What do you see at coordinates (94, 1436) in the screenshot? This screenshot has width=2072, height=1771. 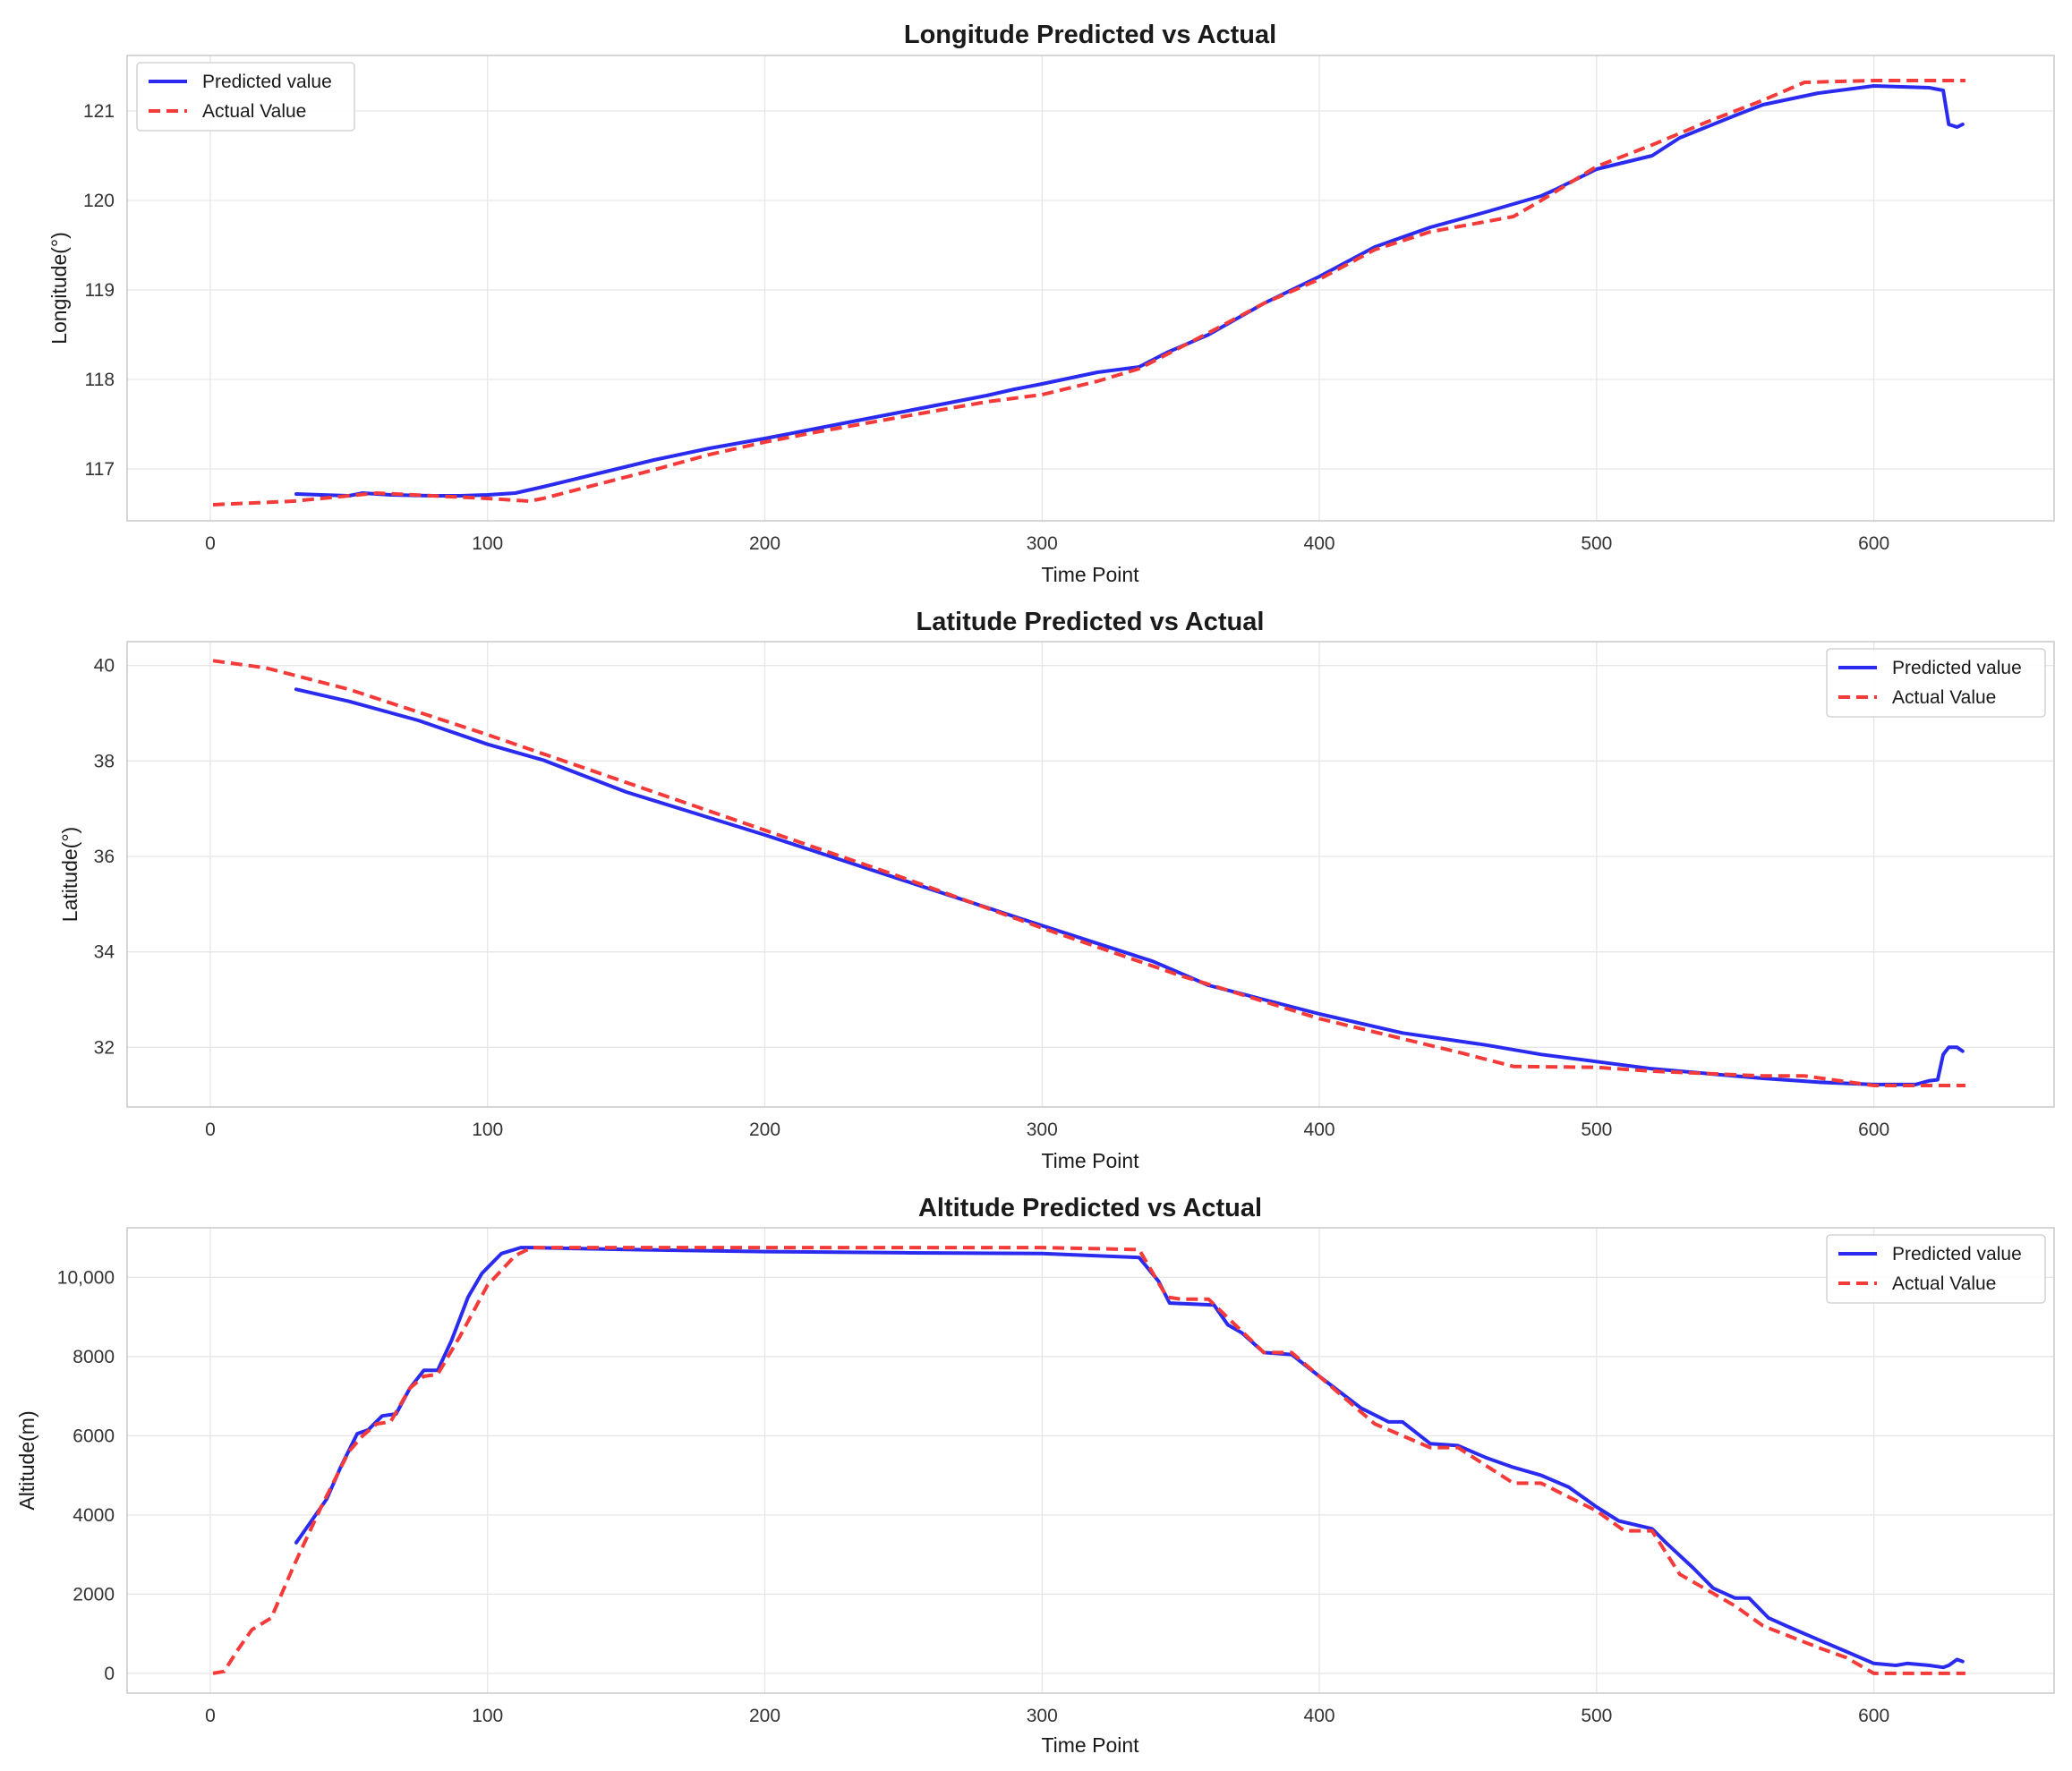 I see `y-tick-label: 6000` at bounding box center [94, 1436].